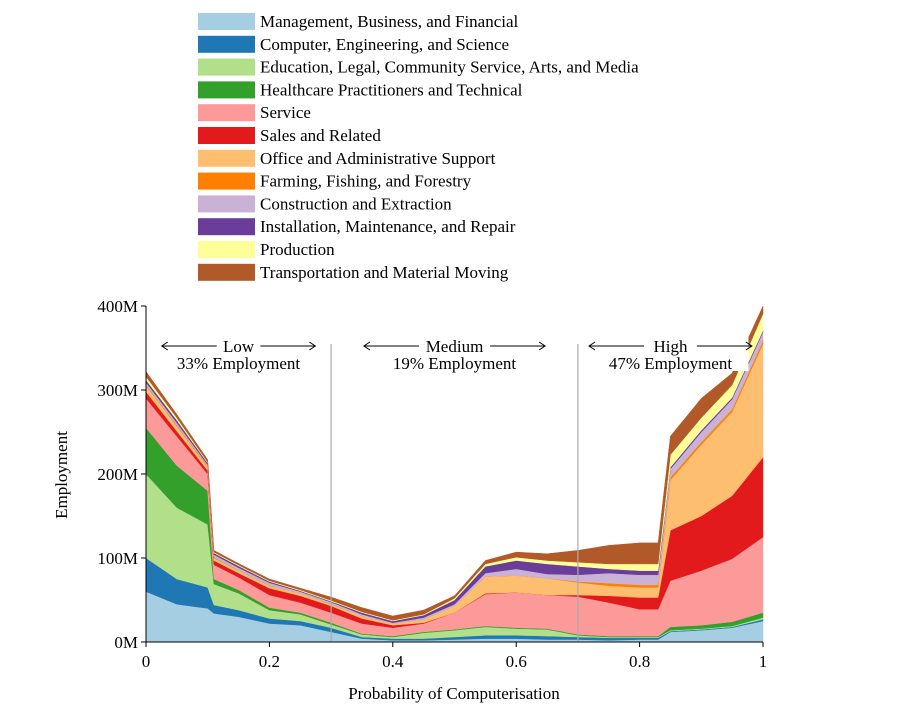 The height and width of the screenshot is (720, 910). What do you see at coordinates (320, 135) in the screenshot?
I see `legend-label: Sales and Related` at bounding box center [320, 135].